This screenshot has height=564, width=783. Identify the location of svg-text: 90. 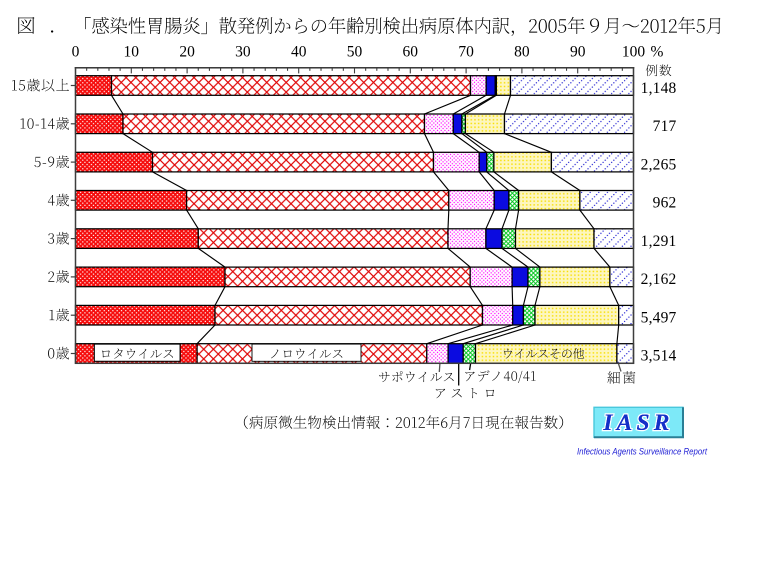
(578, 52).